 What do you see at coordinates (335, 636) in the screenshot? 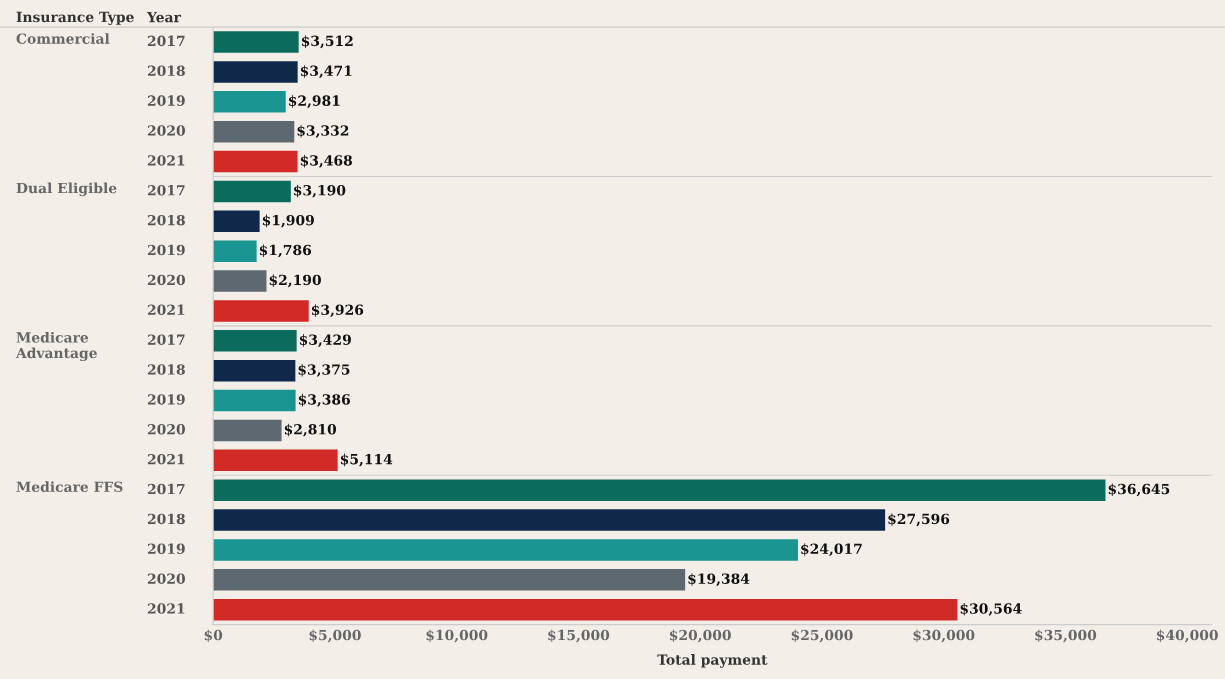
I see `x-tick-label: $5,000` at bounding box center [335, 636].